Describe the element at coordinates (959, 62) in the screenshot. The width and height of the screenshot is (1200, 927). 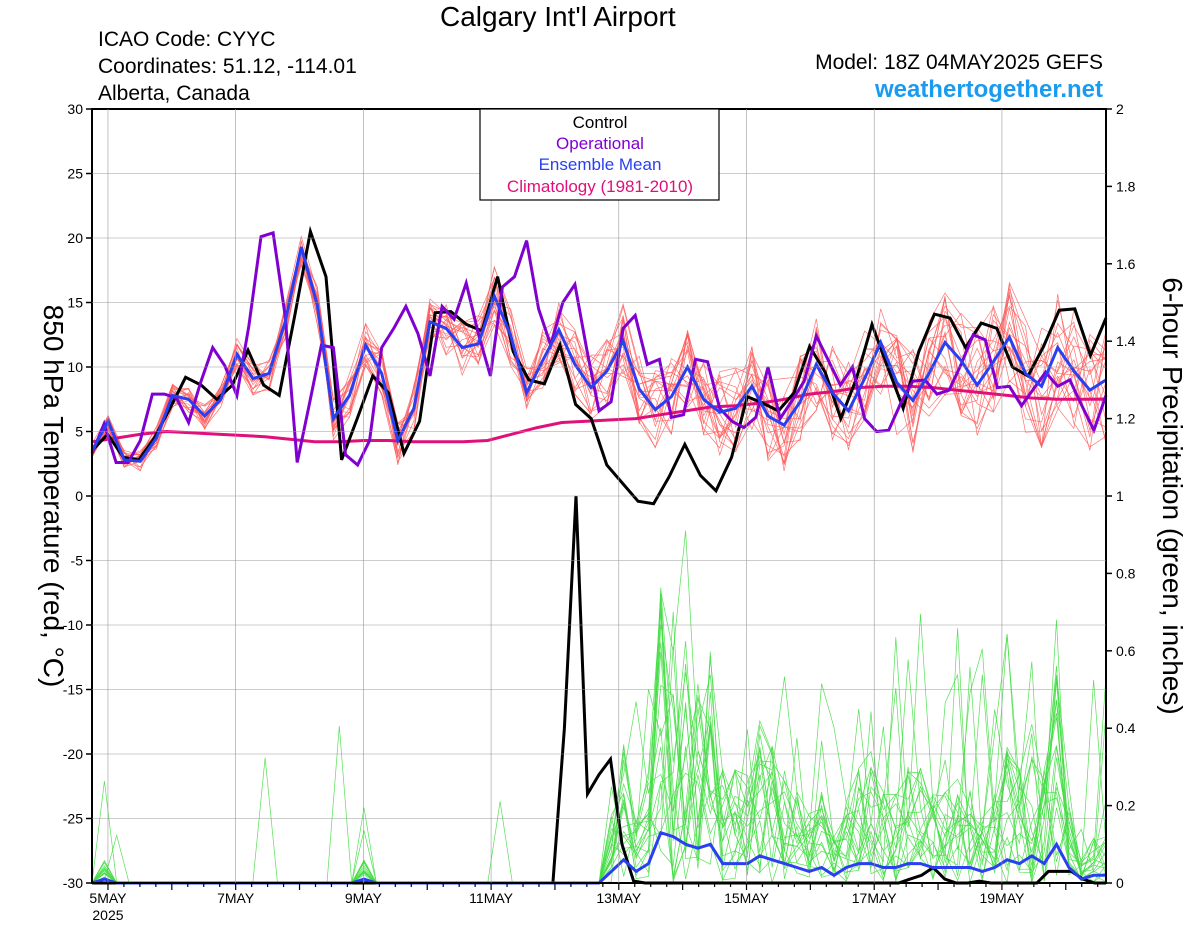
I see `model-run: Model: 18Z 04MAY2025 GEFS` at that location.